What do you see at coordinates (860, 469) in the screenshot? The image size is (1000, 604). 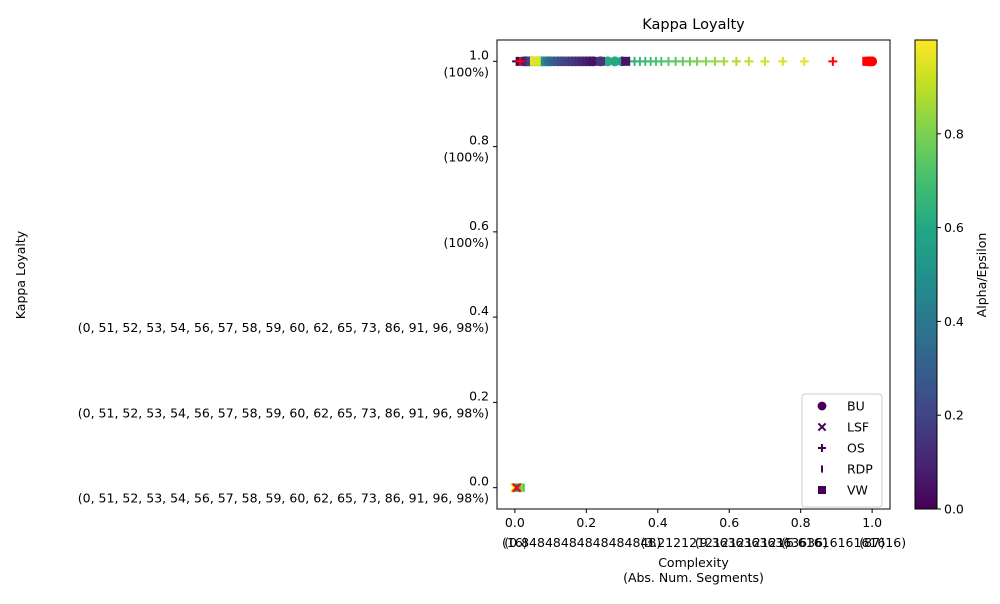 I see `legend-label-rdp: RDP` at bounding box center [860, 469].